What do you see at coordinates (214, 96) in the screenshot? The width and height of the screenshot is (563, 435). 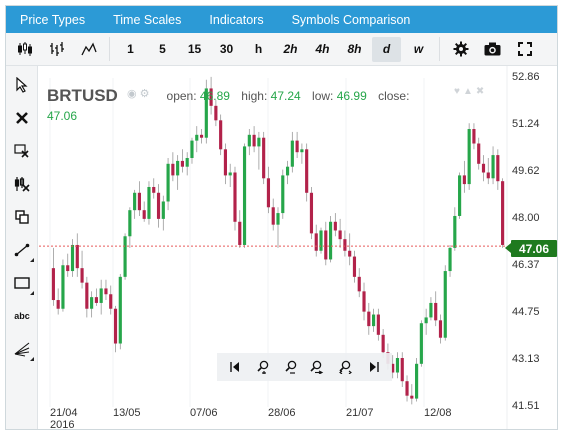 I see `open-value: 46.89` at bounding box center [214, 96].